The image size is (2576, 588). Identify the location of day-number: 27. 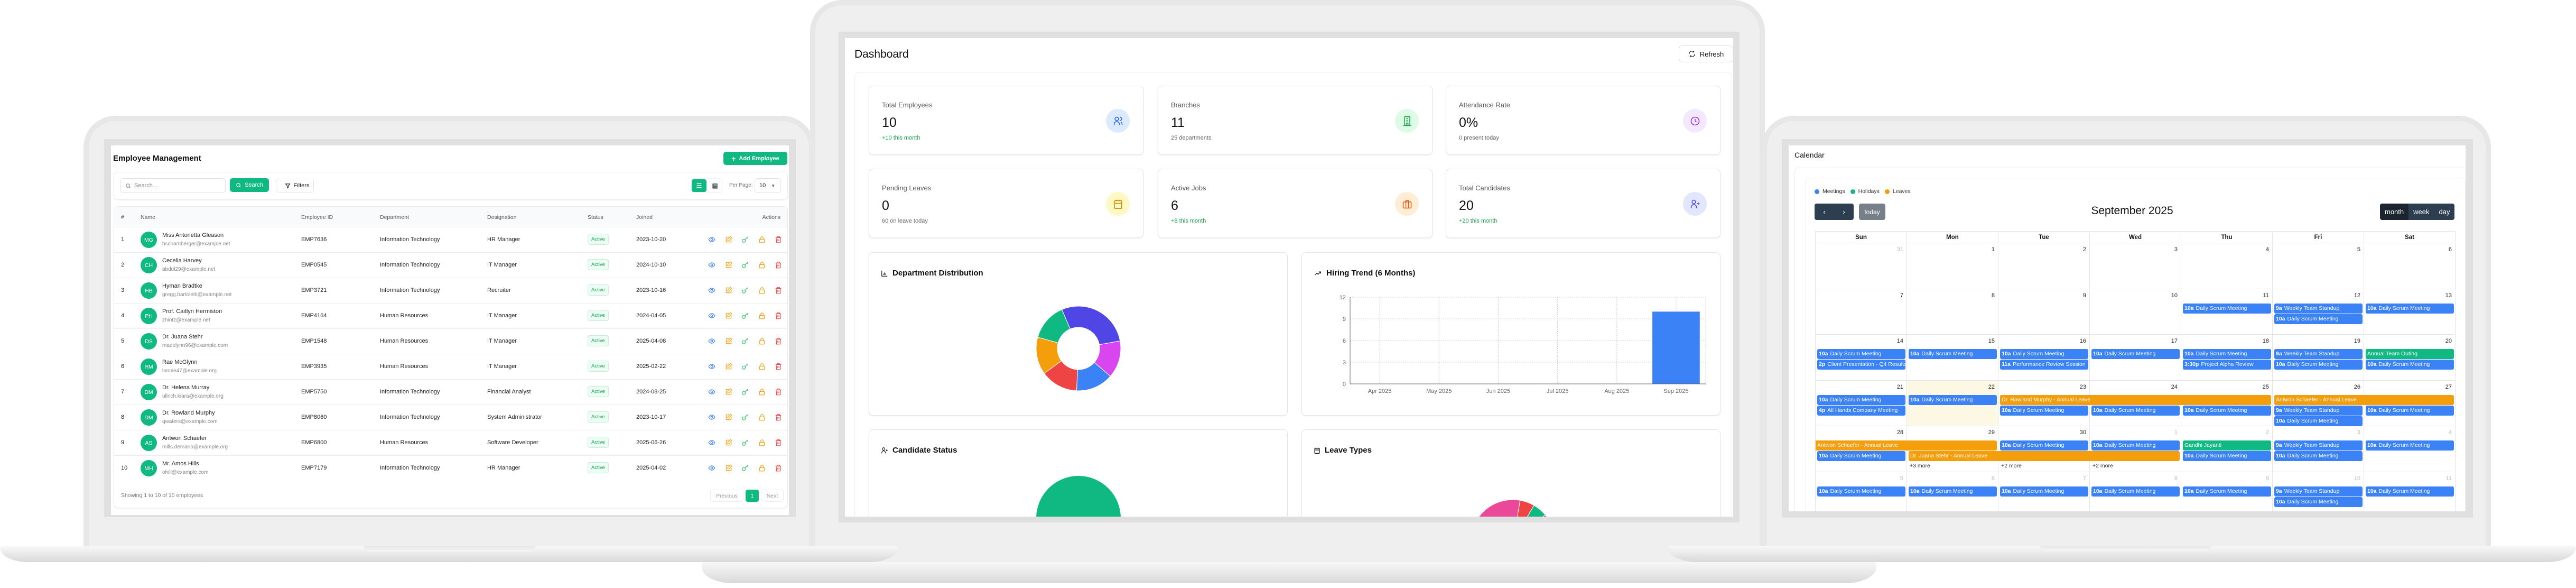
(2448, 387).